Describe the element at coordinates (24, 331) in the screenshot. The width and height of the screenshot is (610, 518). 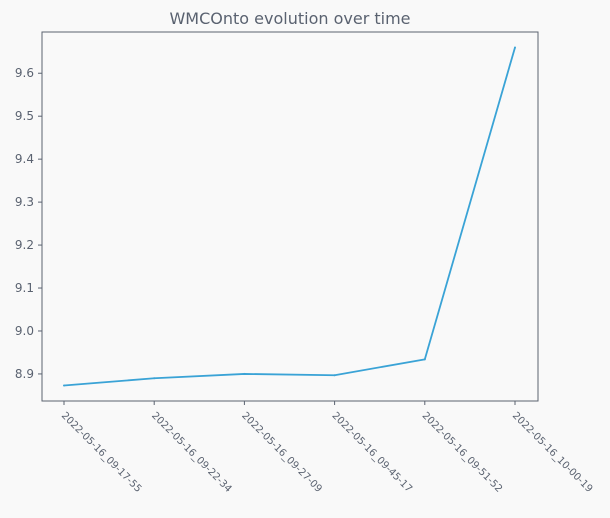
I see `y-tick-label: 9.0` at that location.